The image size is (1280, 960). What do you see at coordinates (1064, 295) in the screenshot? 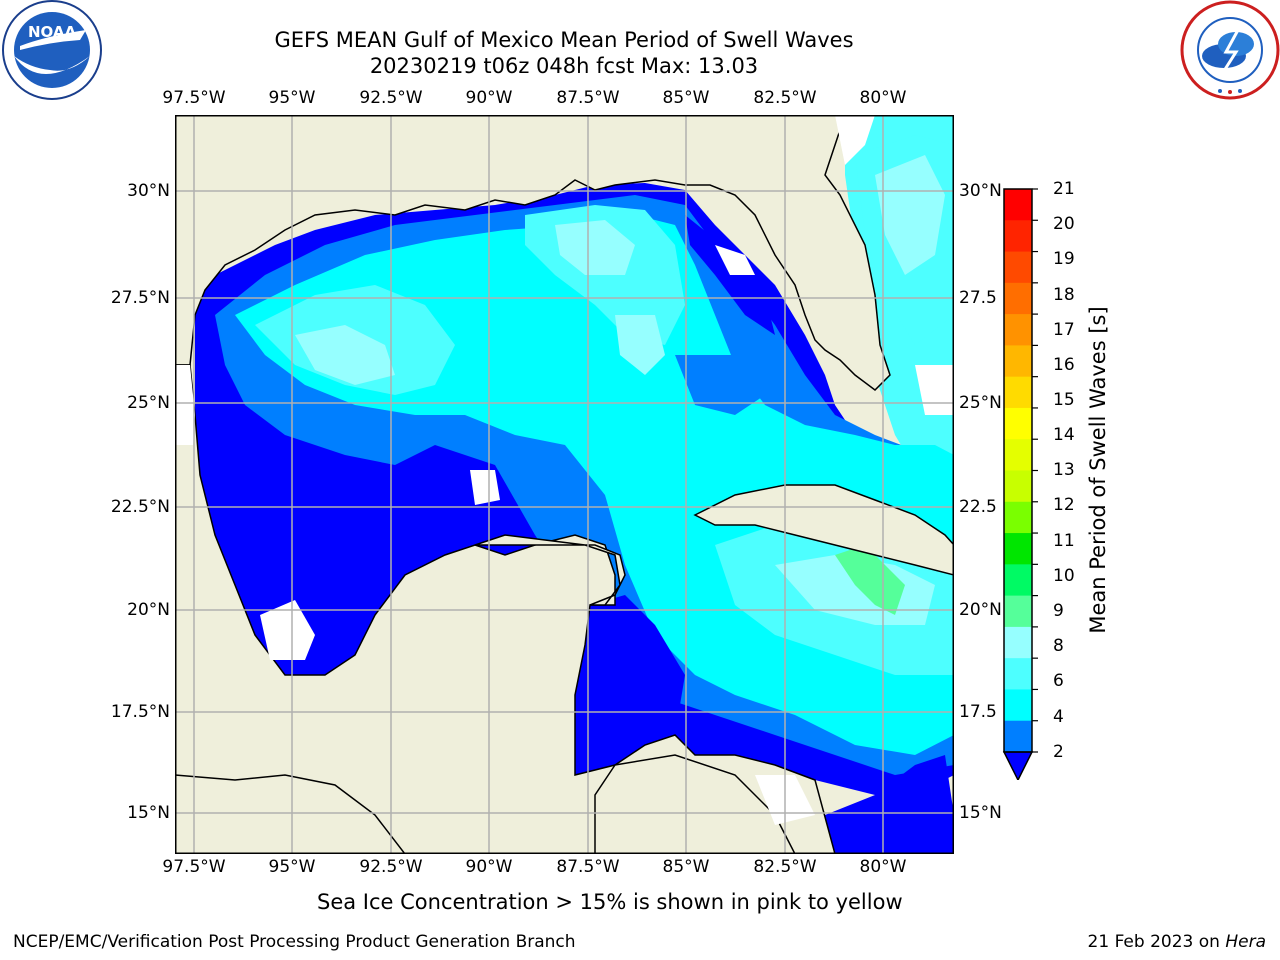
I see `colorbar-tick: 18` at bounding box center [1064, 295].